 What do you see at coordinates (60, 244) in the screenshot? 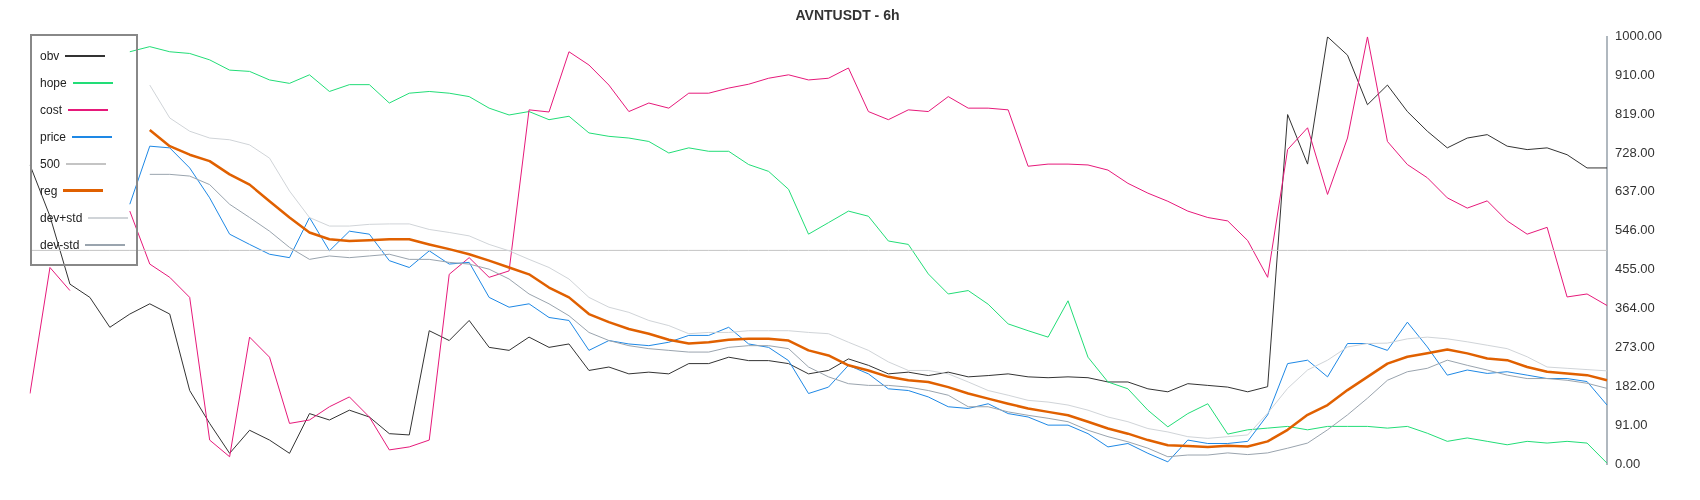
I see `legend-label: dev-std` at bounding box center [60, 244].